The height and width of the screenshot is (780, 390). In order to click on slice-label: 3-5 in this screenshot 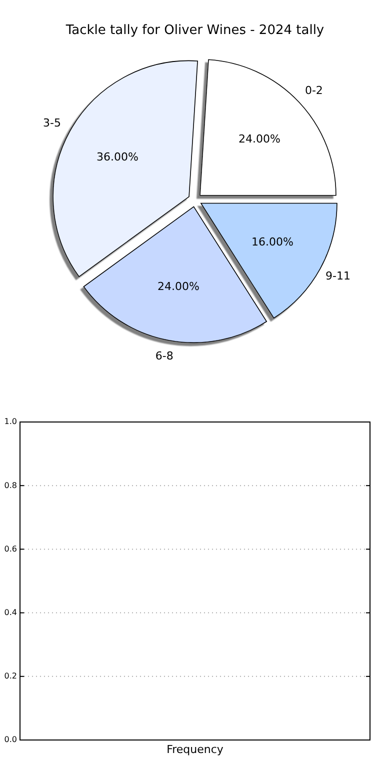, I will do `click(52, 123)`.